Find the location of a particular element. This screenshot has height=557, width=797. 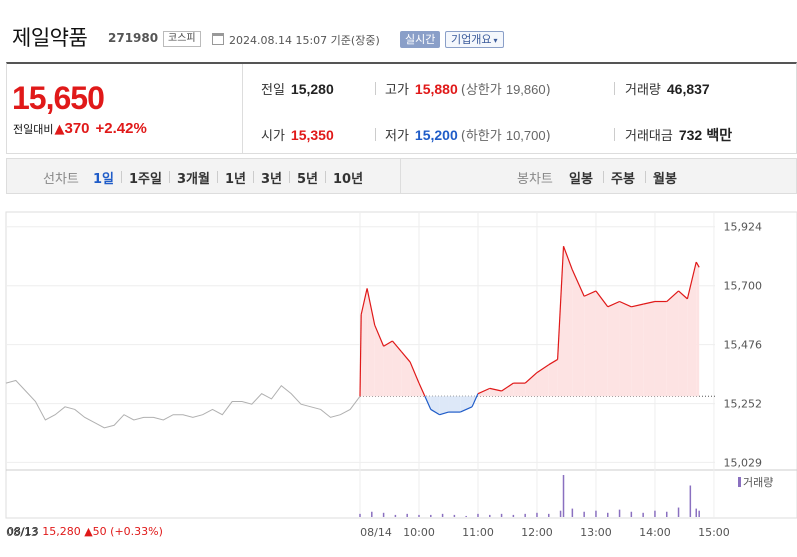

company-overview-button: 기업개요 ▾ is located at coordinates (474, 39).